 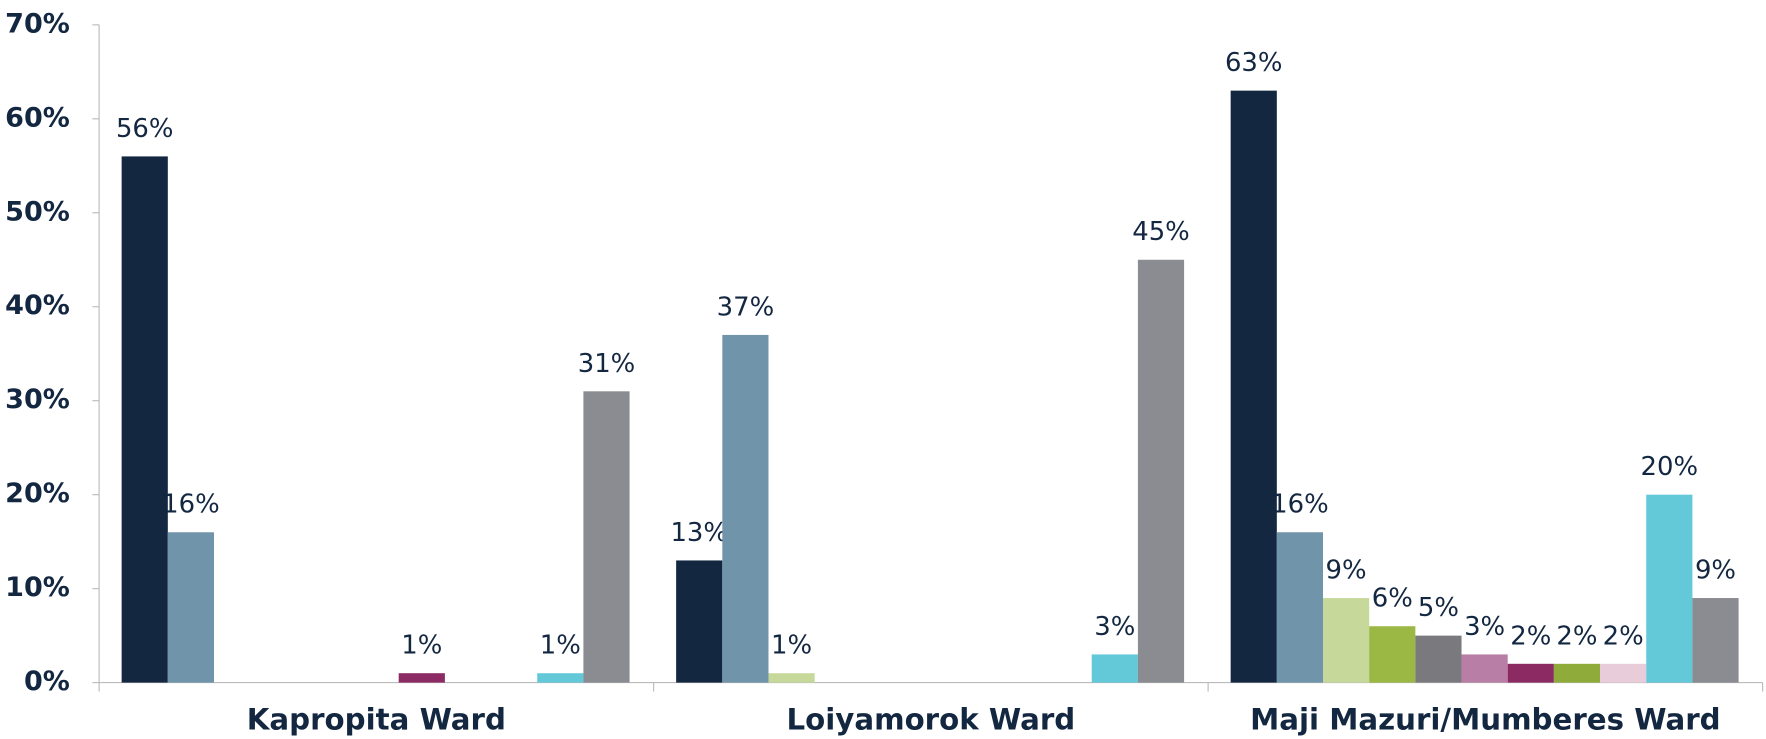 I want to click on y-tick-label: 40%, so click(x=37, y=305).